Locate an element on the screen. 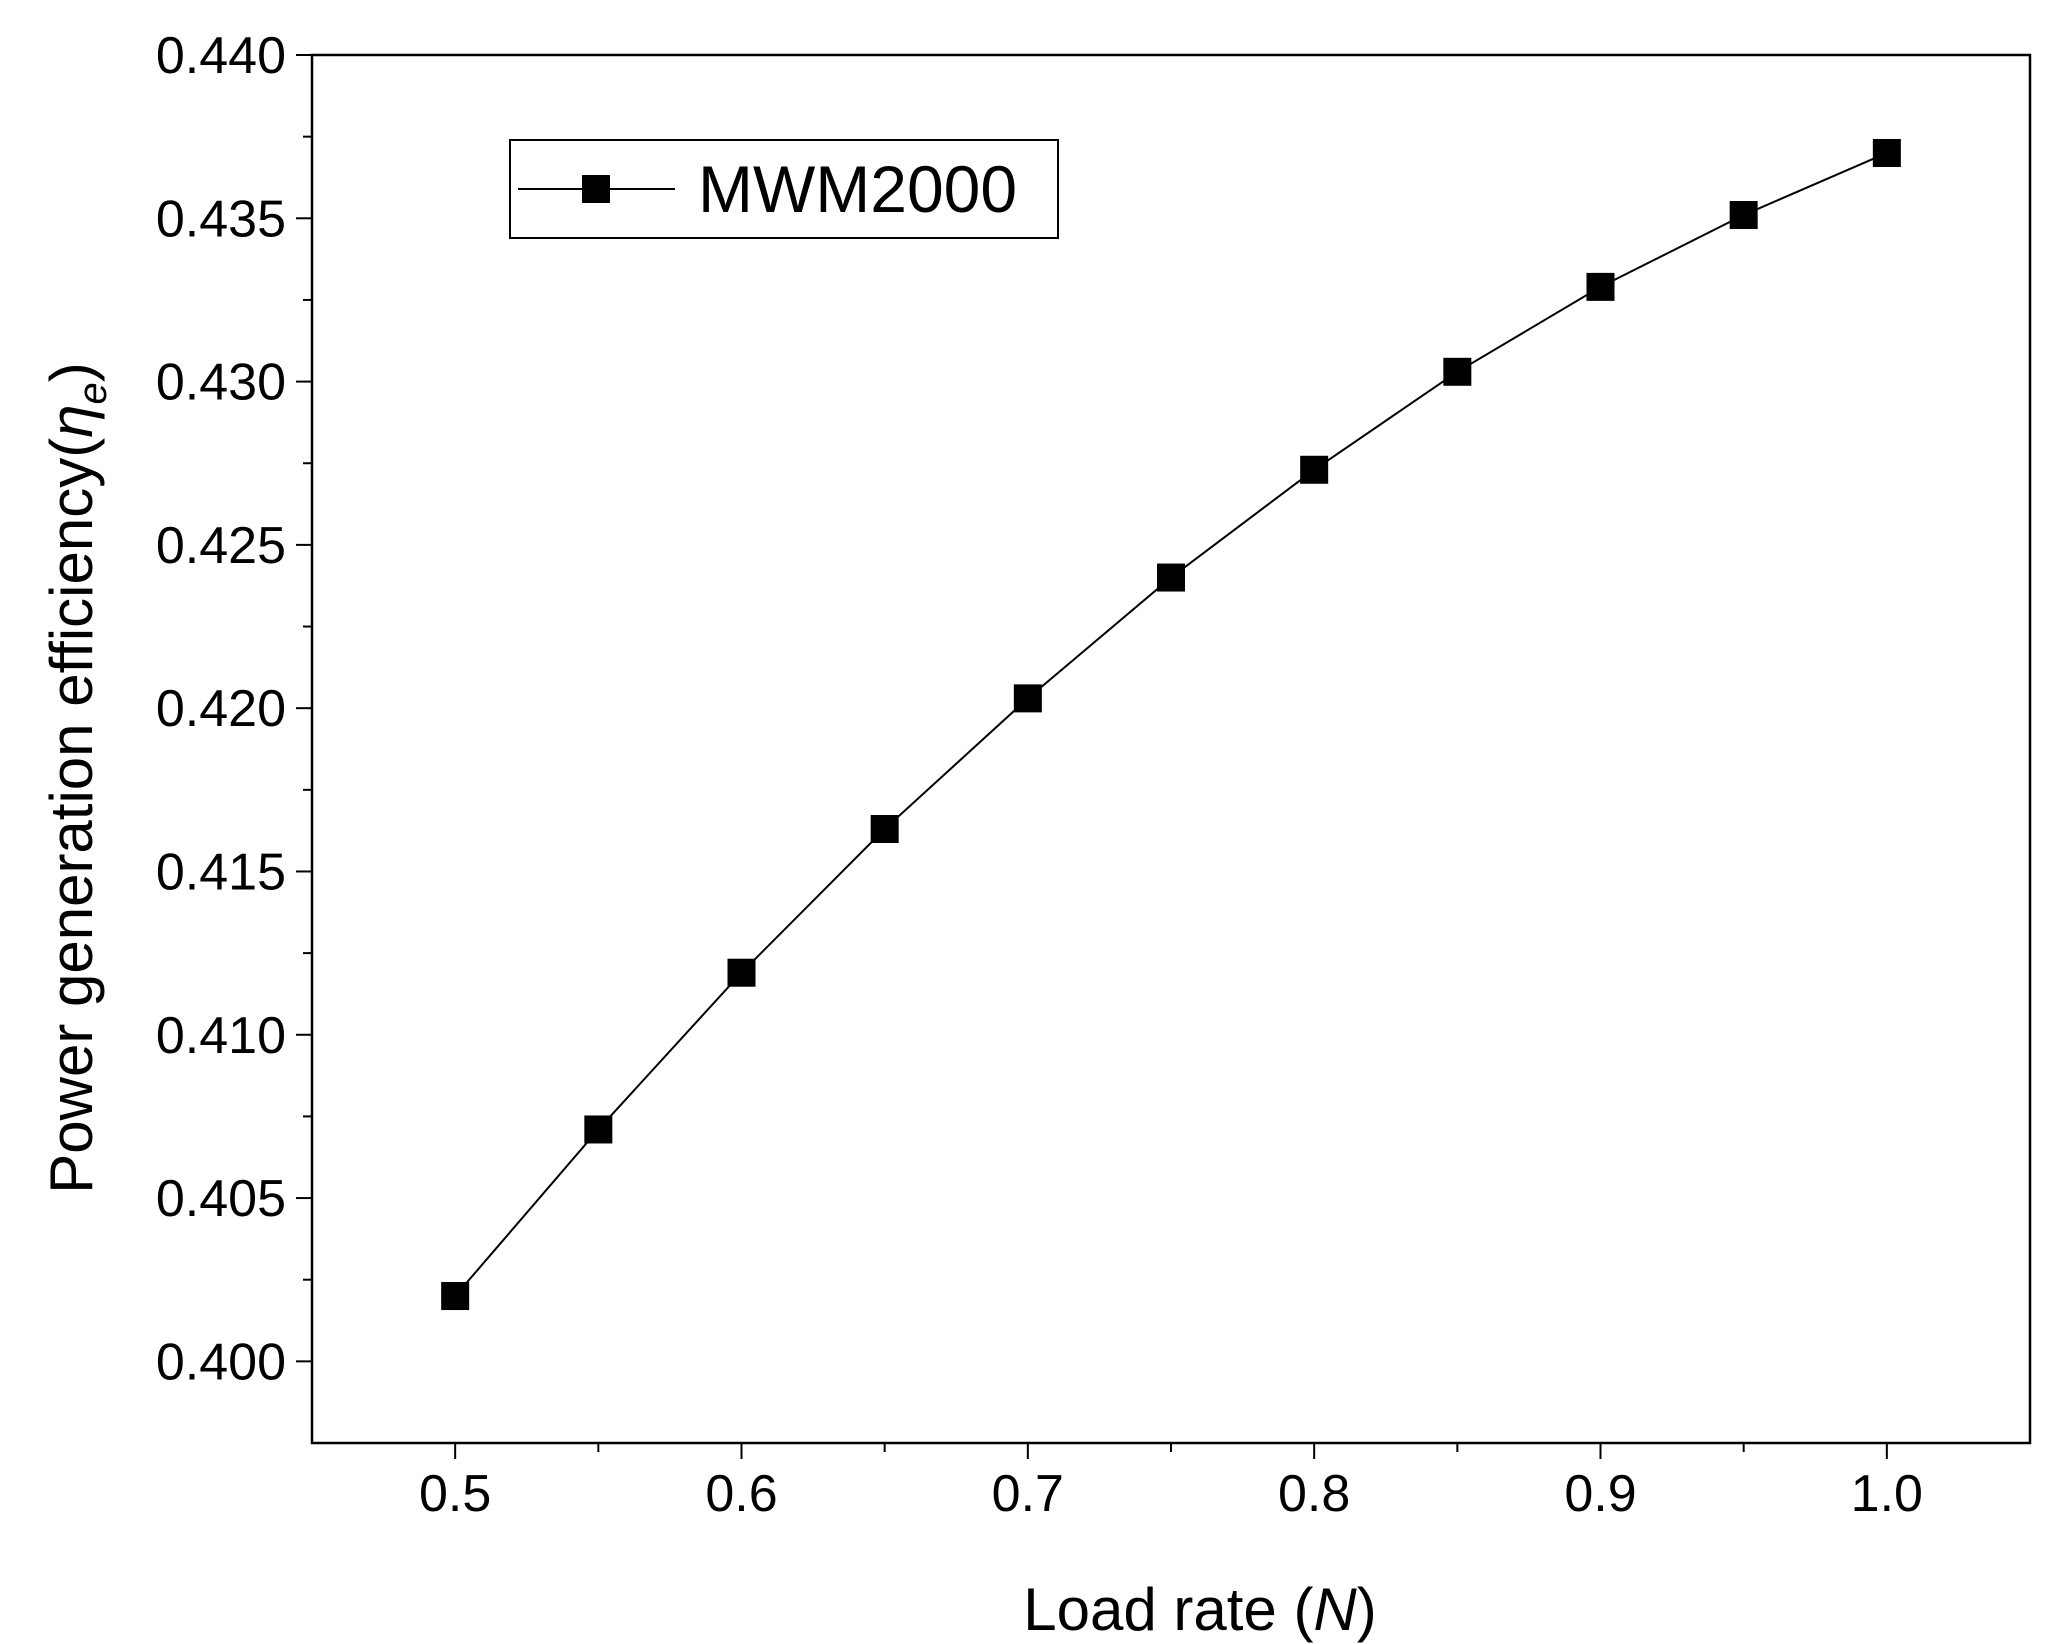  y-tick-label: 0.410 is located at coordinates (221, 1036).